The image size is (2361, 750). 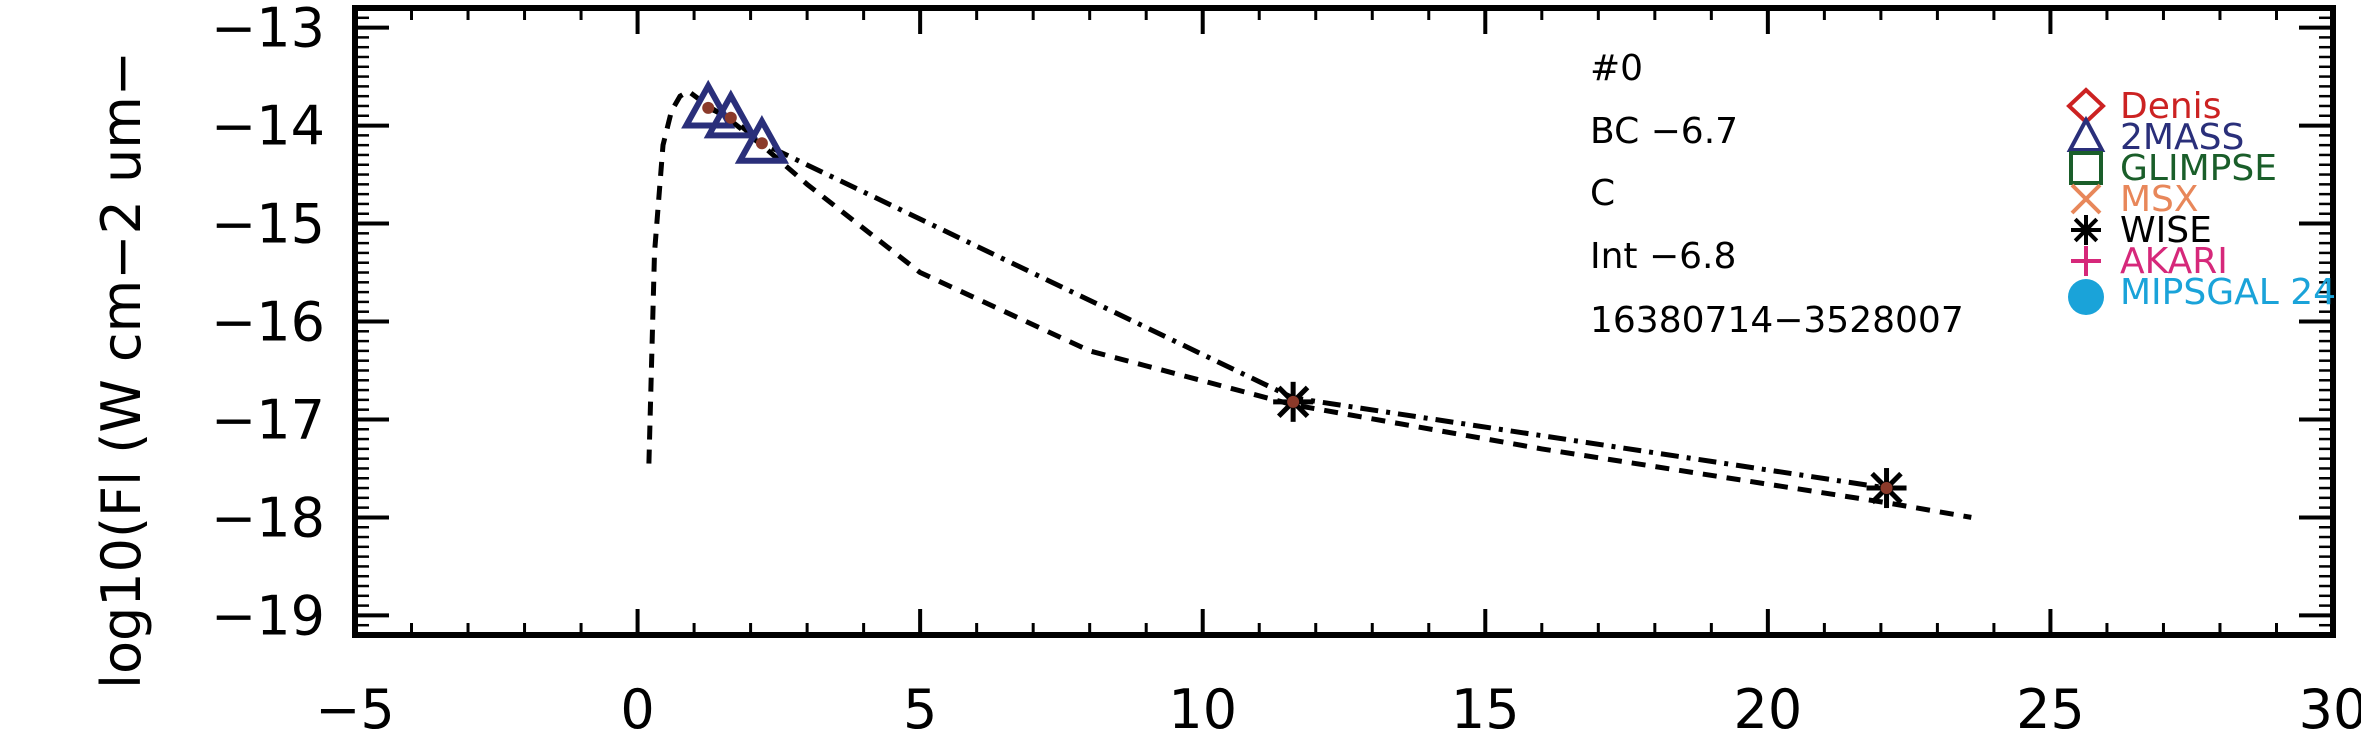 What do you see at coordinates (268, 615) in the screenshot?
I see `y-tick-label: −19` at bounding box center [268, 615].